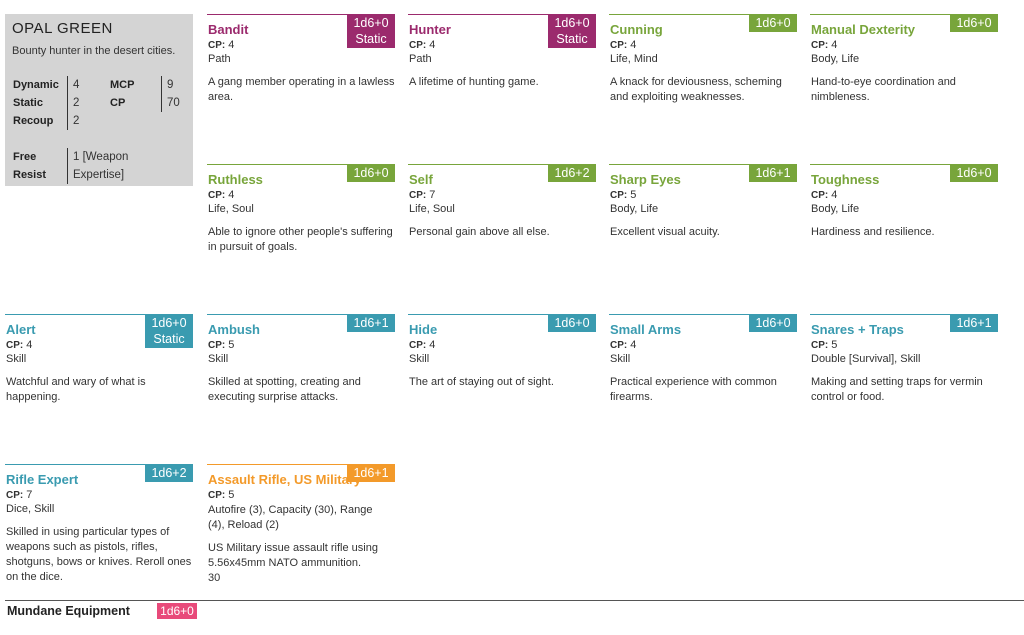  What do you see at coordinates (273, 397) in the screenshot?
I see `description-line: executing surprise attacks.` at bounding box center [273, 397].